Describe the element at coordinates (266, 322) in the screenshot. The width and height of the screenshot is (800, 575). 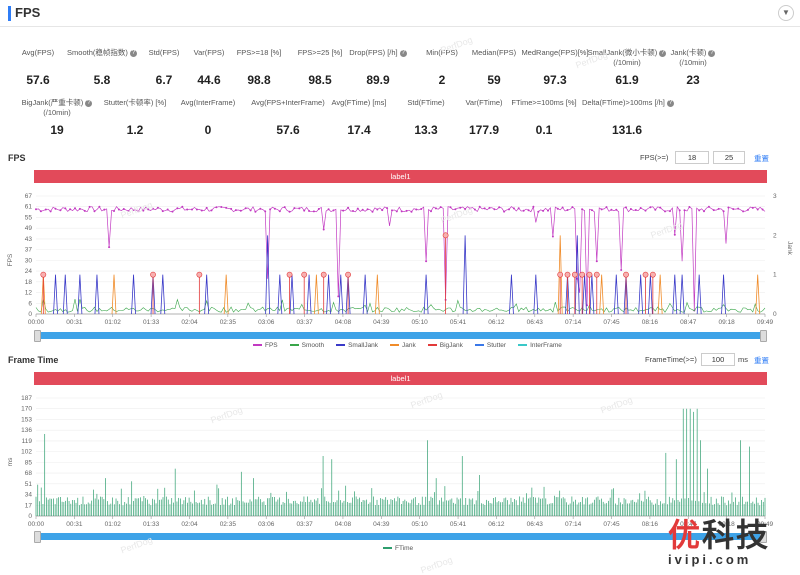
I see `x-tick-label: 03:06` at that location.